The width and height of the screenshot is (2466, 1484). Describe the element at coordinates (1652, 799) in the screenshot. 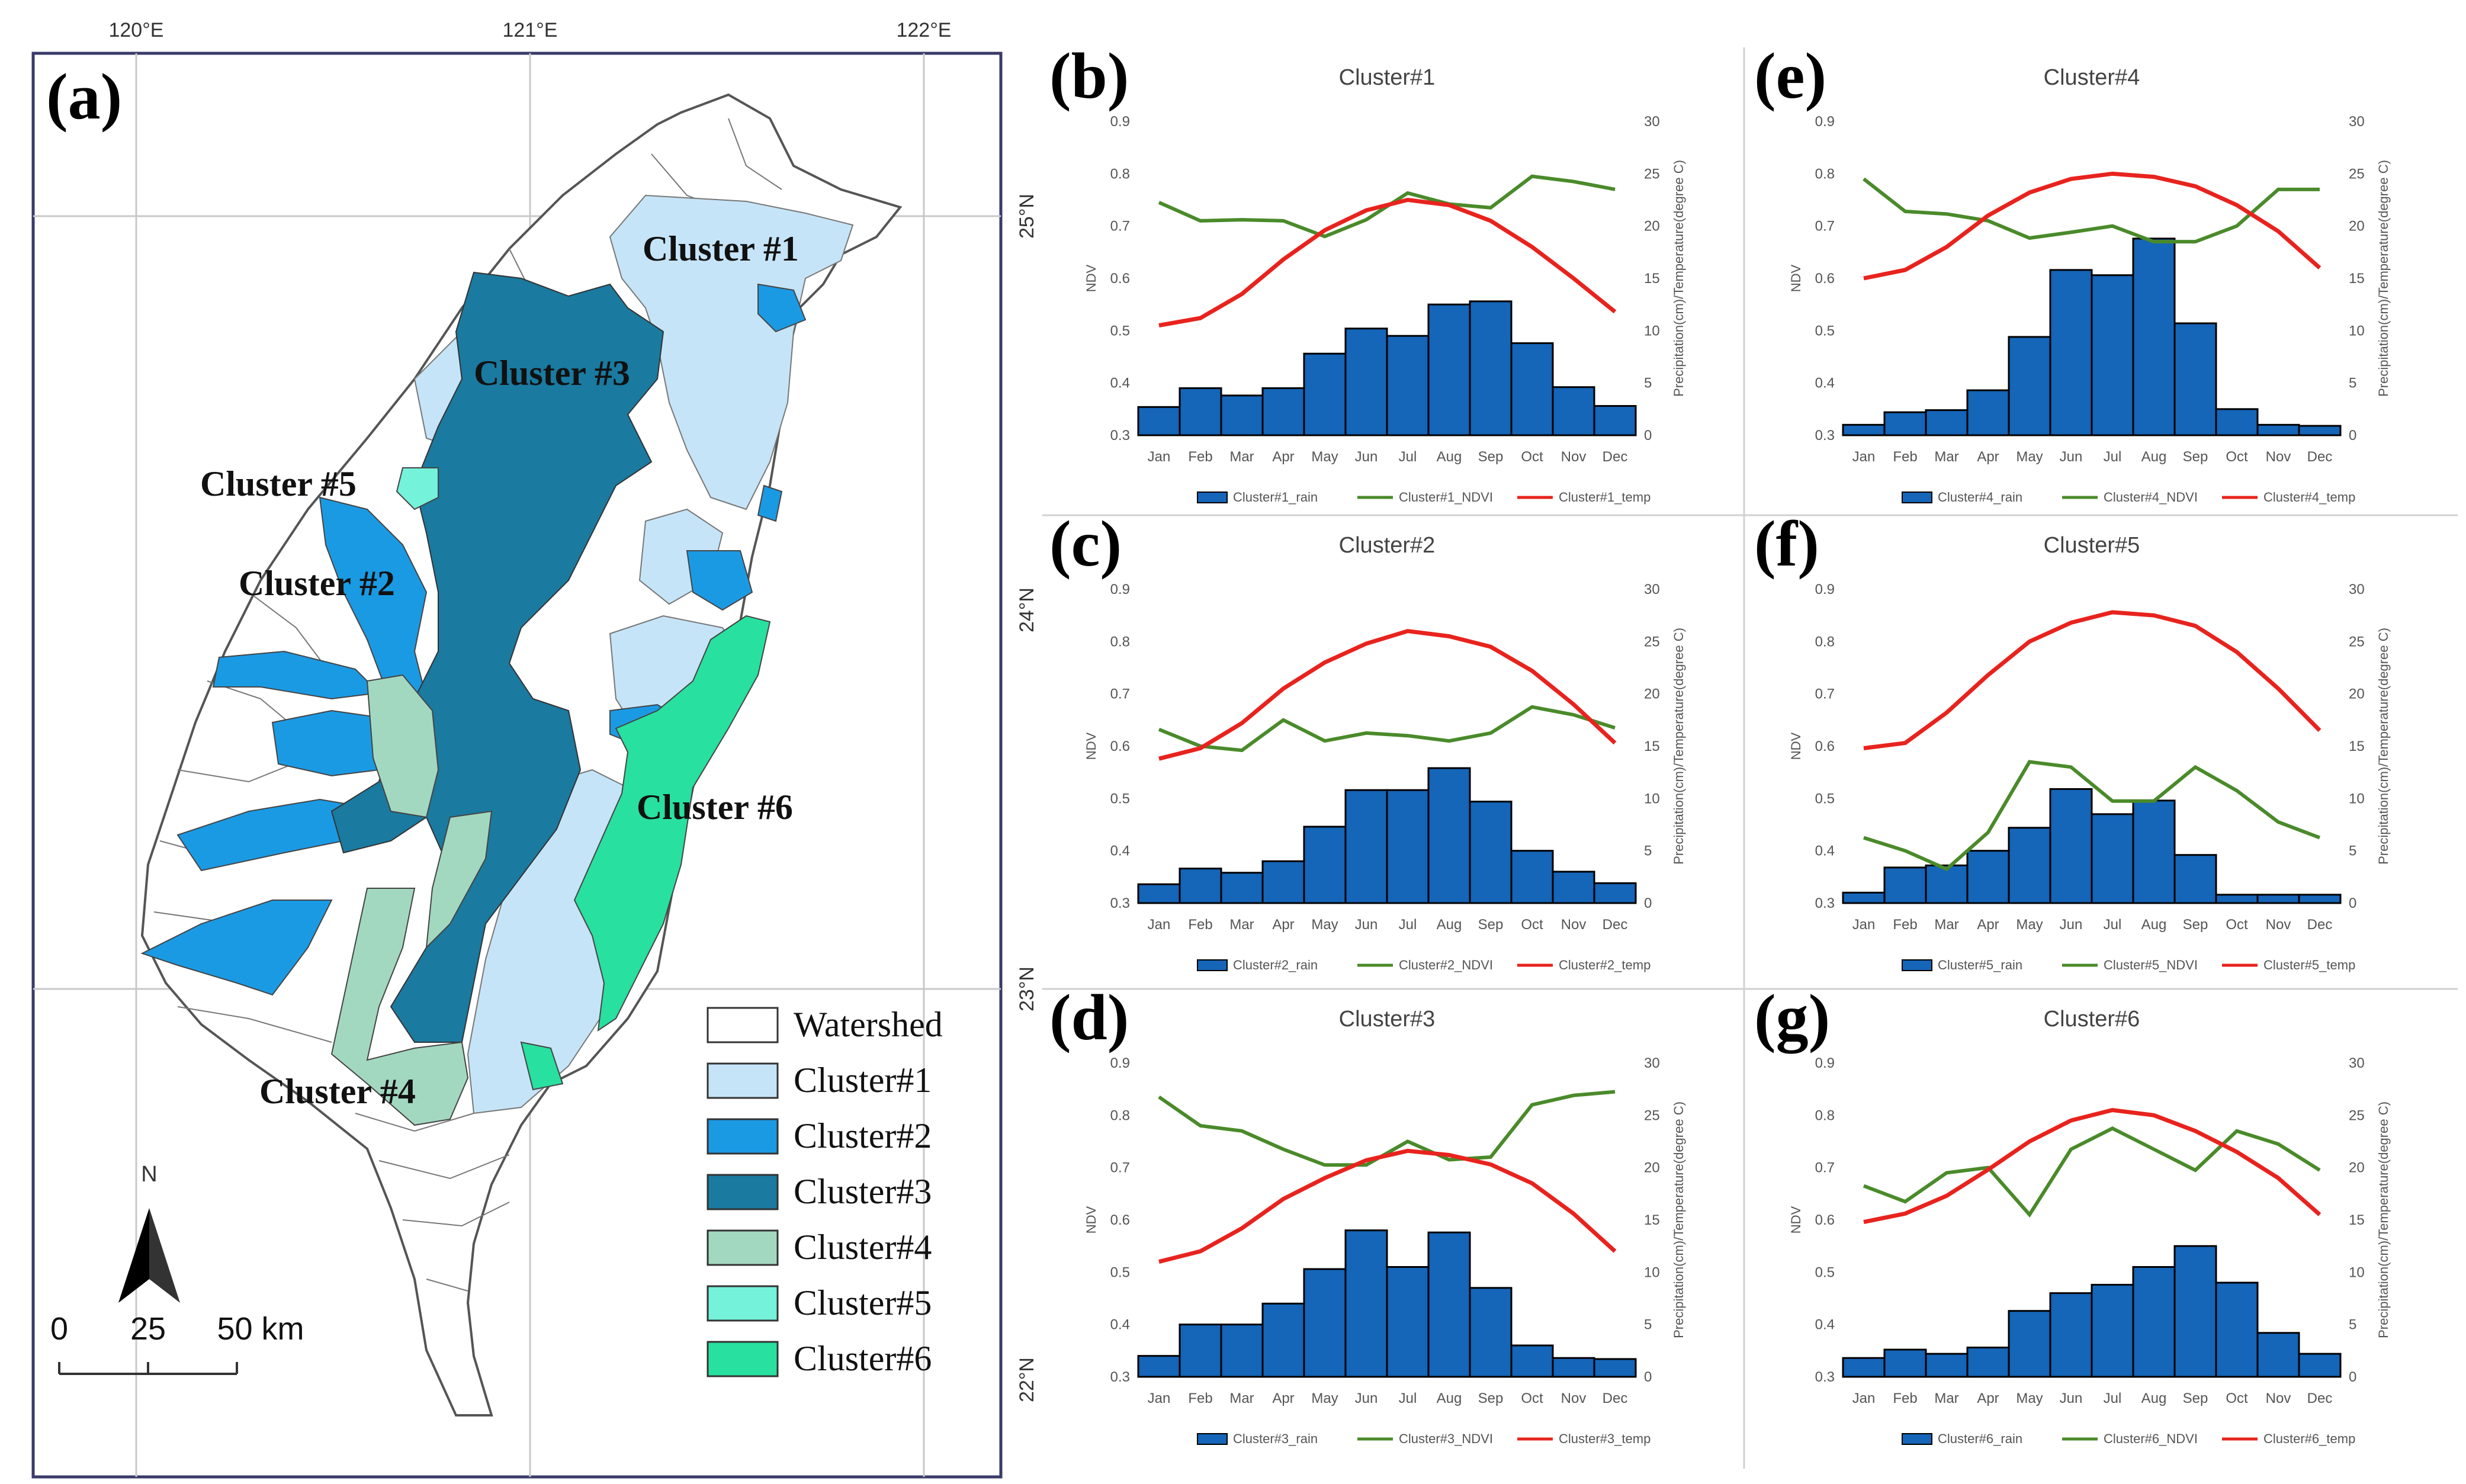

I see `right-tick-c: 10` at that location.